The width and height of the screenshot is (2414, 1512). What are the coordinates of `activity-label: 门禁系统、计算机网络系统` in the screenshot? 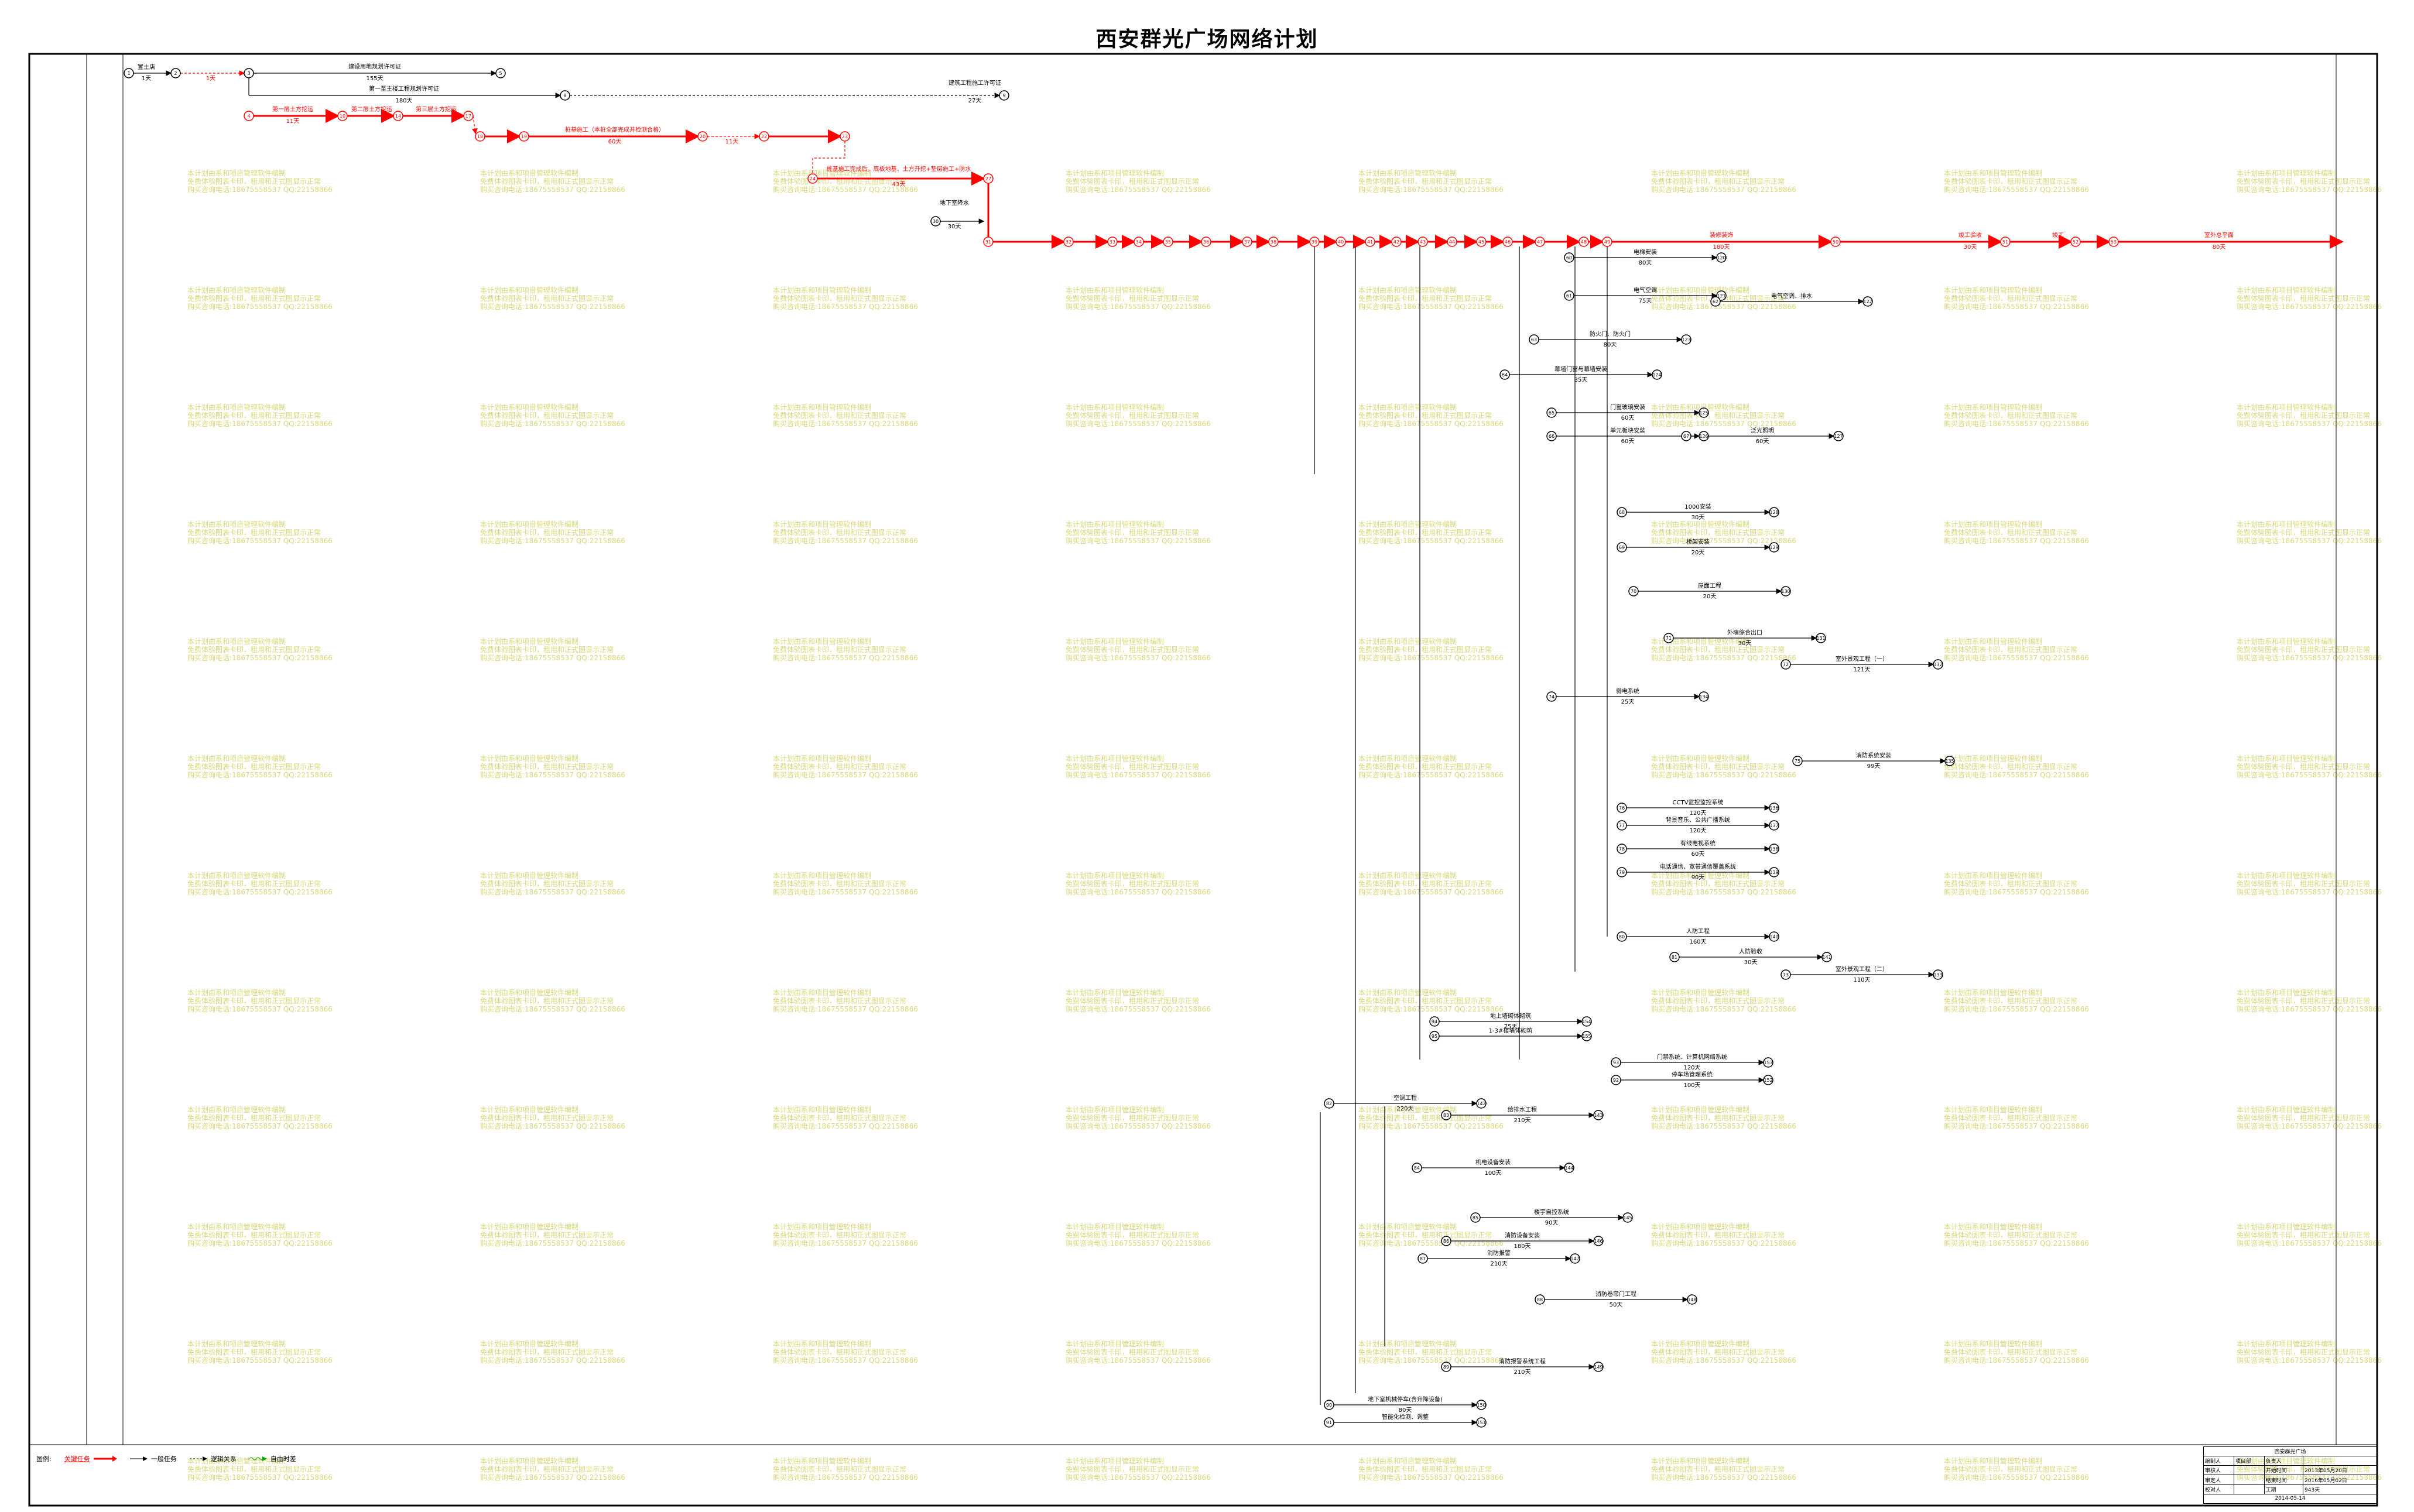 It's located at (1692, 1057).